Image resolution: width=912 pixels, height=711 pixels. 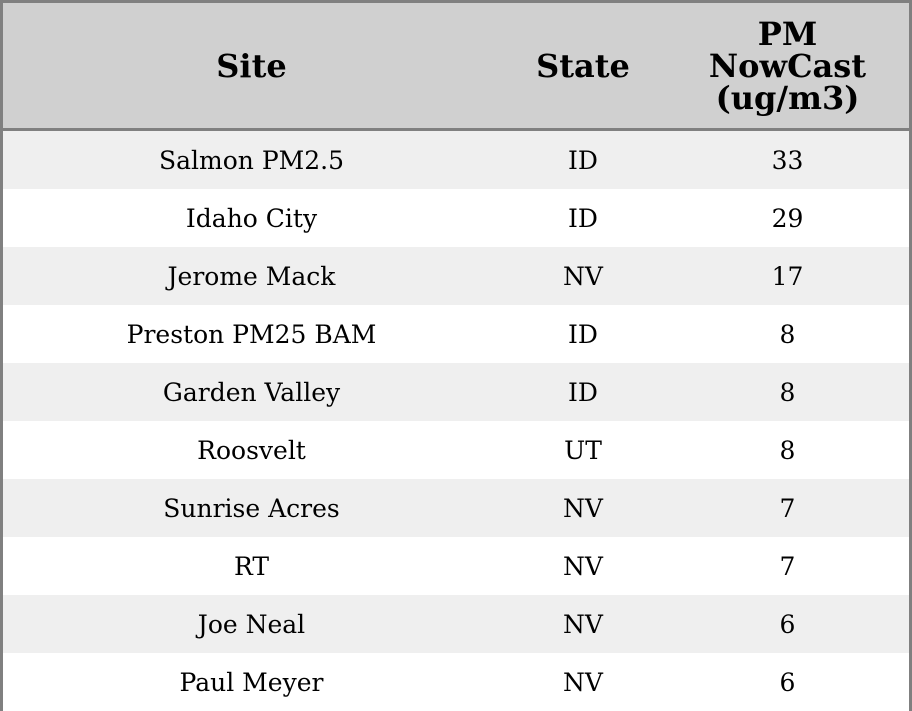 What do you see at coordinates (456, 508) in the screenshot?
I see `table-row: Sunrise Acres NV 7` at bounding box center [456, 508].